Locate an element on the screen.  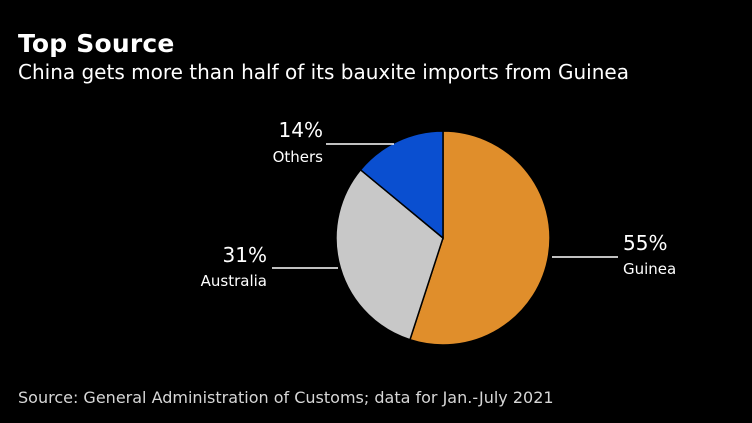
slice-name-label-australia: Australia is located at coordinates (234, 281).